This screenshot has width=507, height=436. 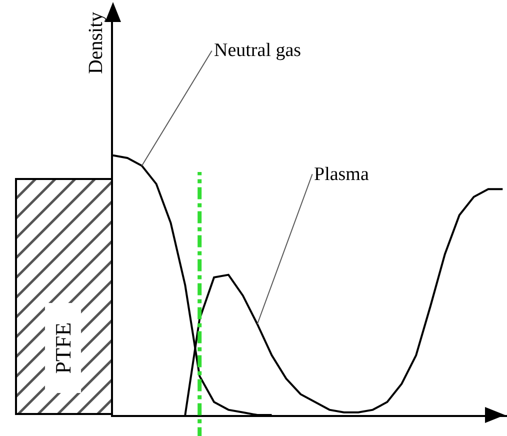 I want to click on y-axis-title: Density, so click(x=96, y=43).